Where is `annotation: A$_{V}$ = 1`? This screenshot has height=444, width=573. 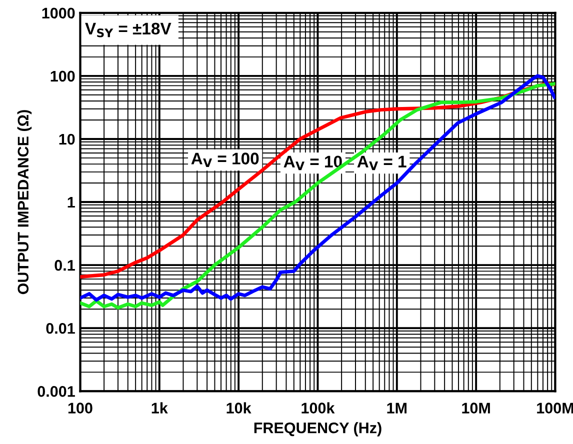 annotation: A$_{V}$ = 1 is located at coordinates (381, 163).